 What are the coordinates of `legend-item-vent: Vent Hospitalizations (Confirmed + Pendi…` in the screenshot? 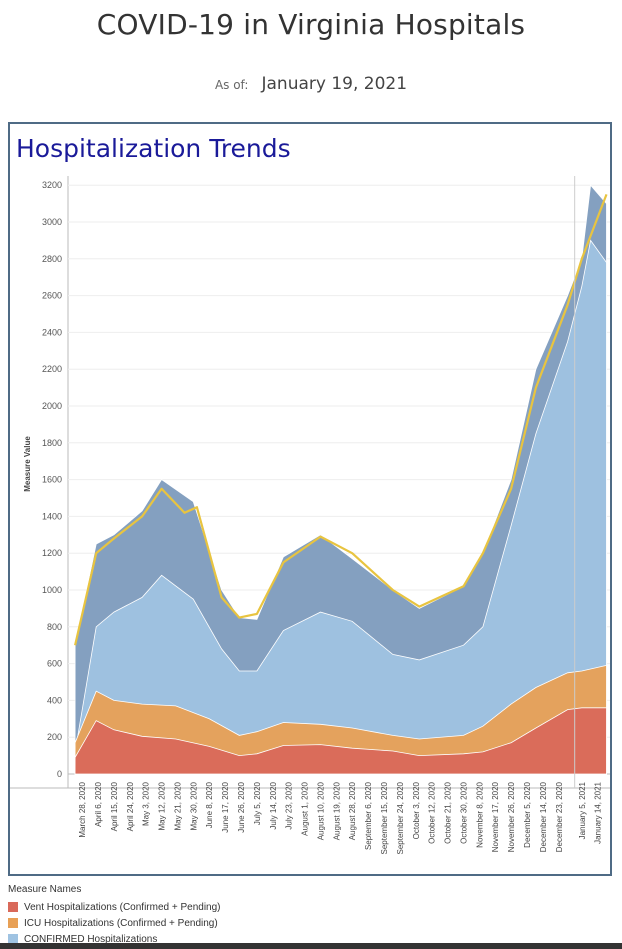 It's located at (308, 907).